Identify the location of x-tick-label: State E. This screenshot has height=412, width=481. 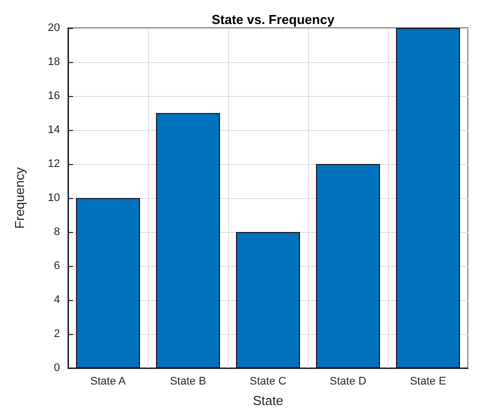
(428, 382).